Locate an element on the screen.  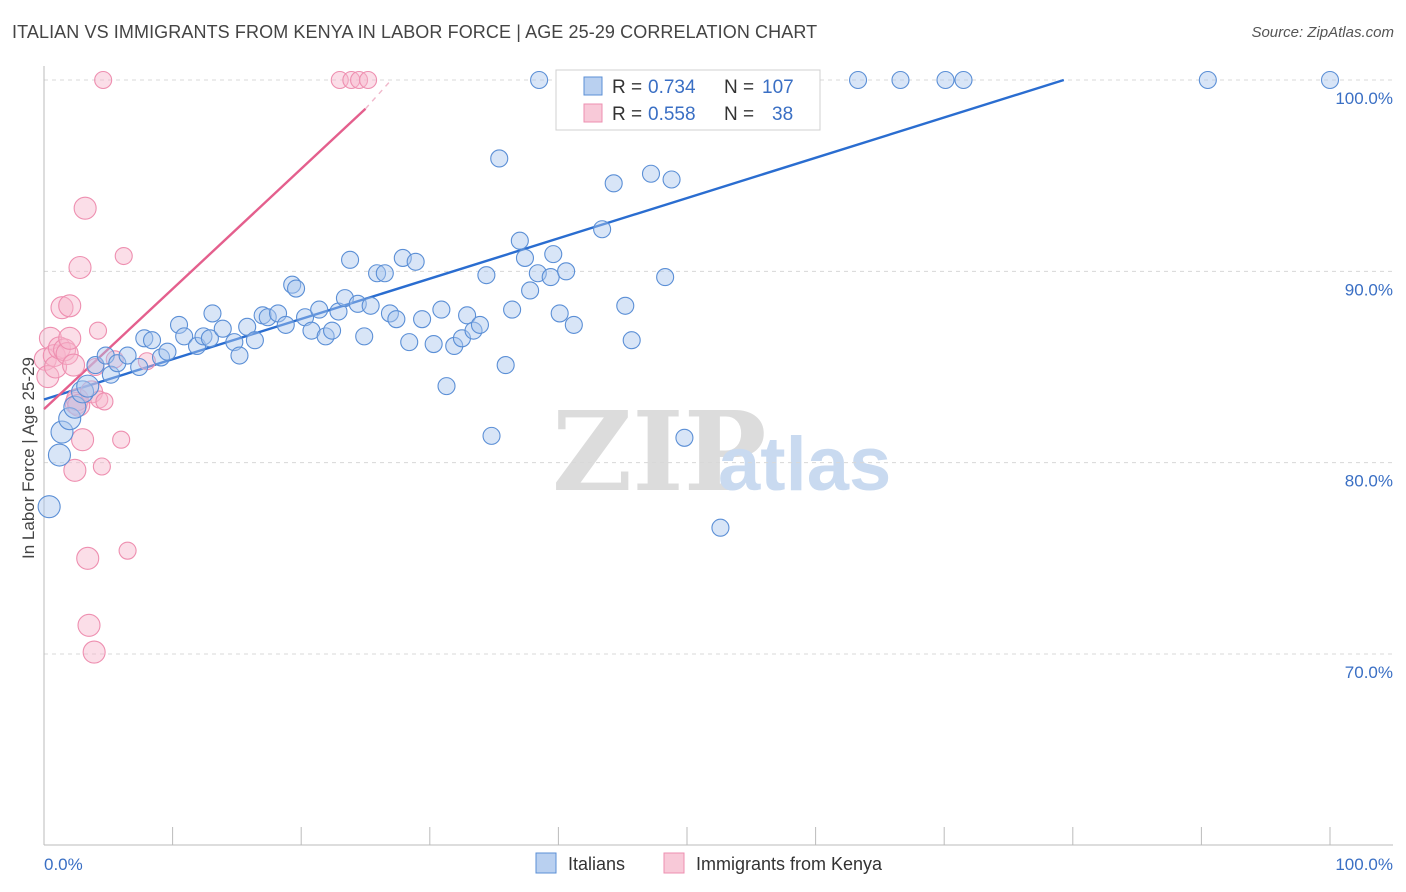
y-tick-labels: 100.0% 90.0% 80.0% 70.0% is located at coordinates (1364, 385).